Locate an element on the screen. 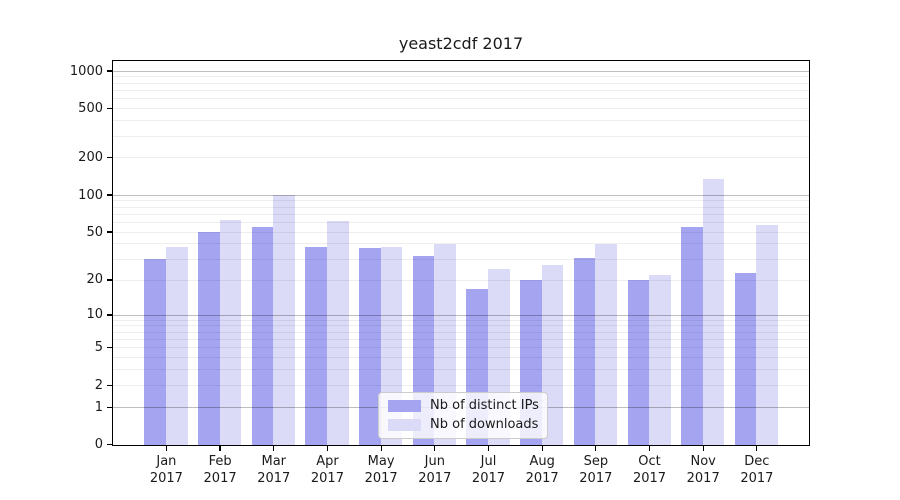  chart-title: yeast2cdf 2017 is located at coordinates (461, 43).